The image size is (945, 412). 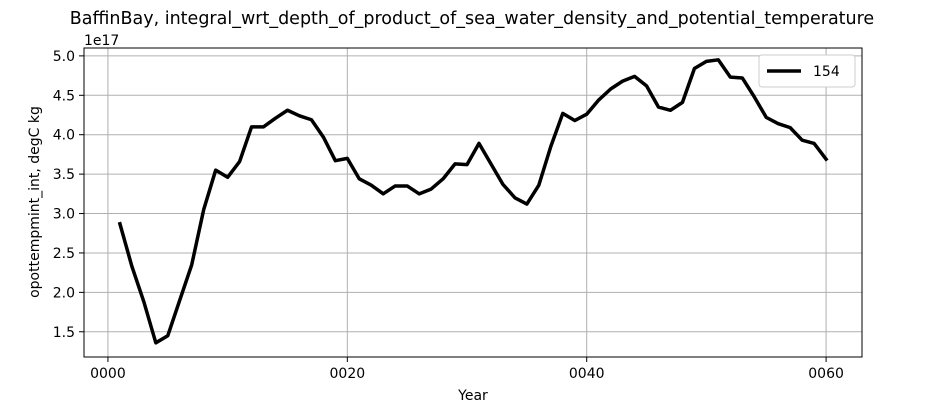 I want to click on x-tick-label: 0060, so click(x=826, y=374).